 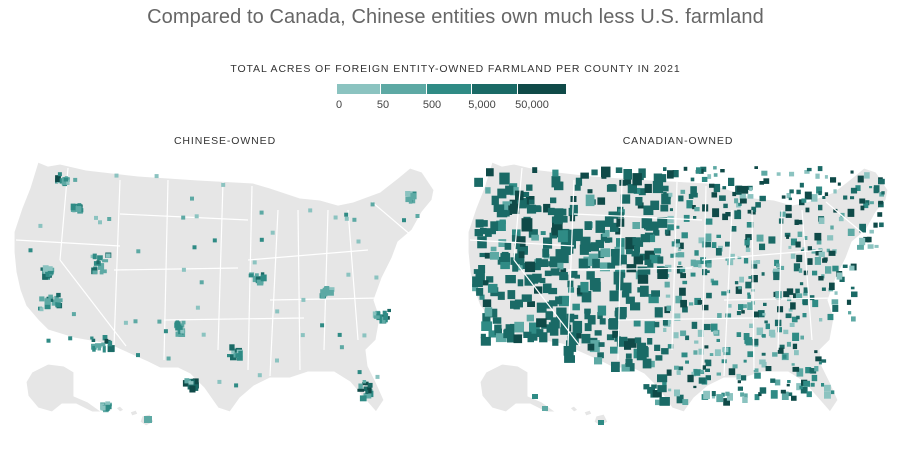 What do you see at coordinates (532, 105) in the screenshot?
I see `legend-label-50000: 50,000` at bounding box center [532, 105].